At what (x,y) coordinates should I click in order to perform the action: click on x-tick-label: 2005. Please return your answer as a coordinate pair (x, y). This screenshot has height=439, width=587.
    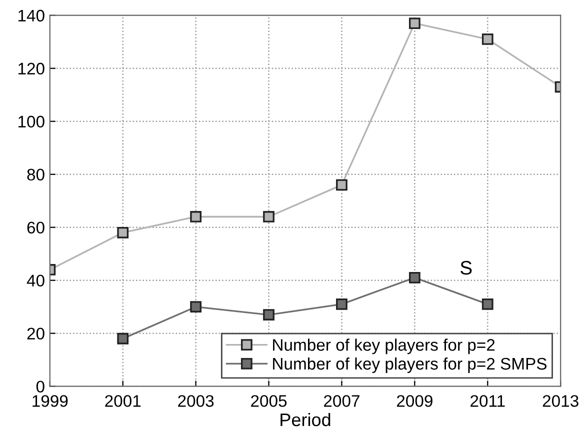
    Looking at the image, I should click on (269, 401).